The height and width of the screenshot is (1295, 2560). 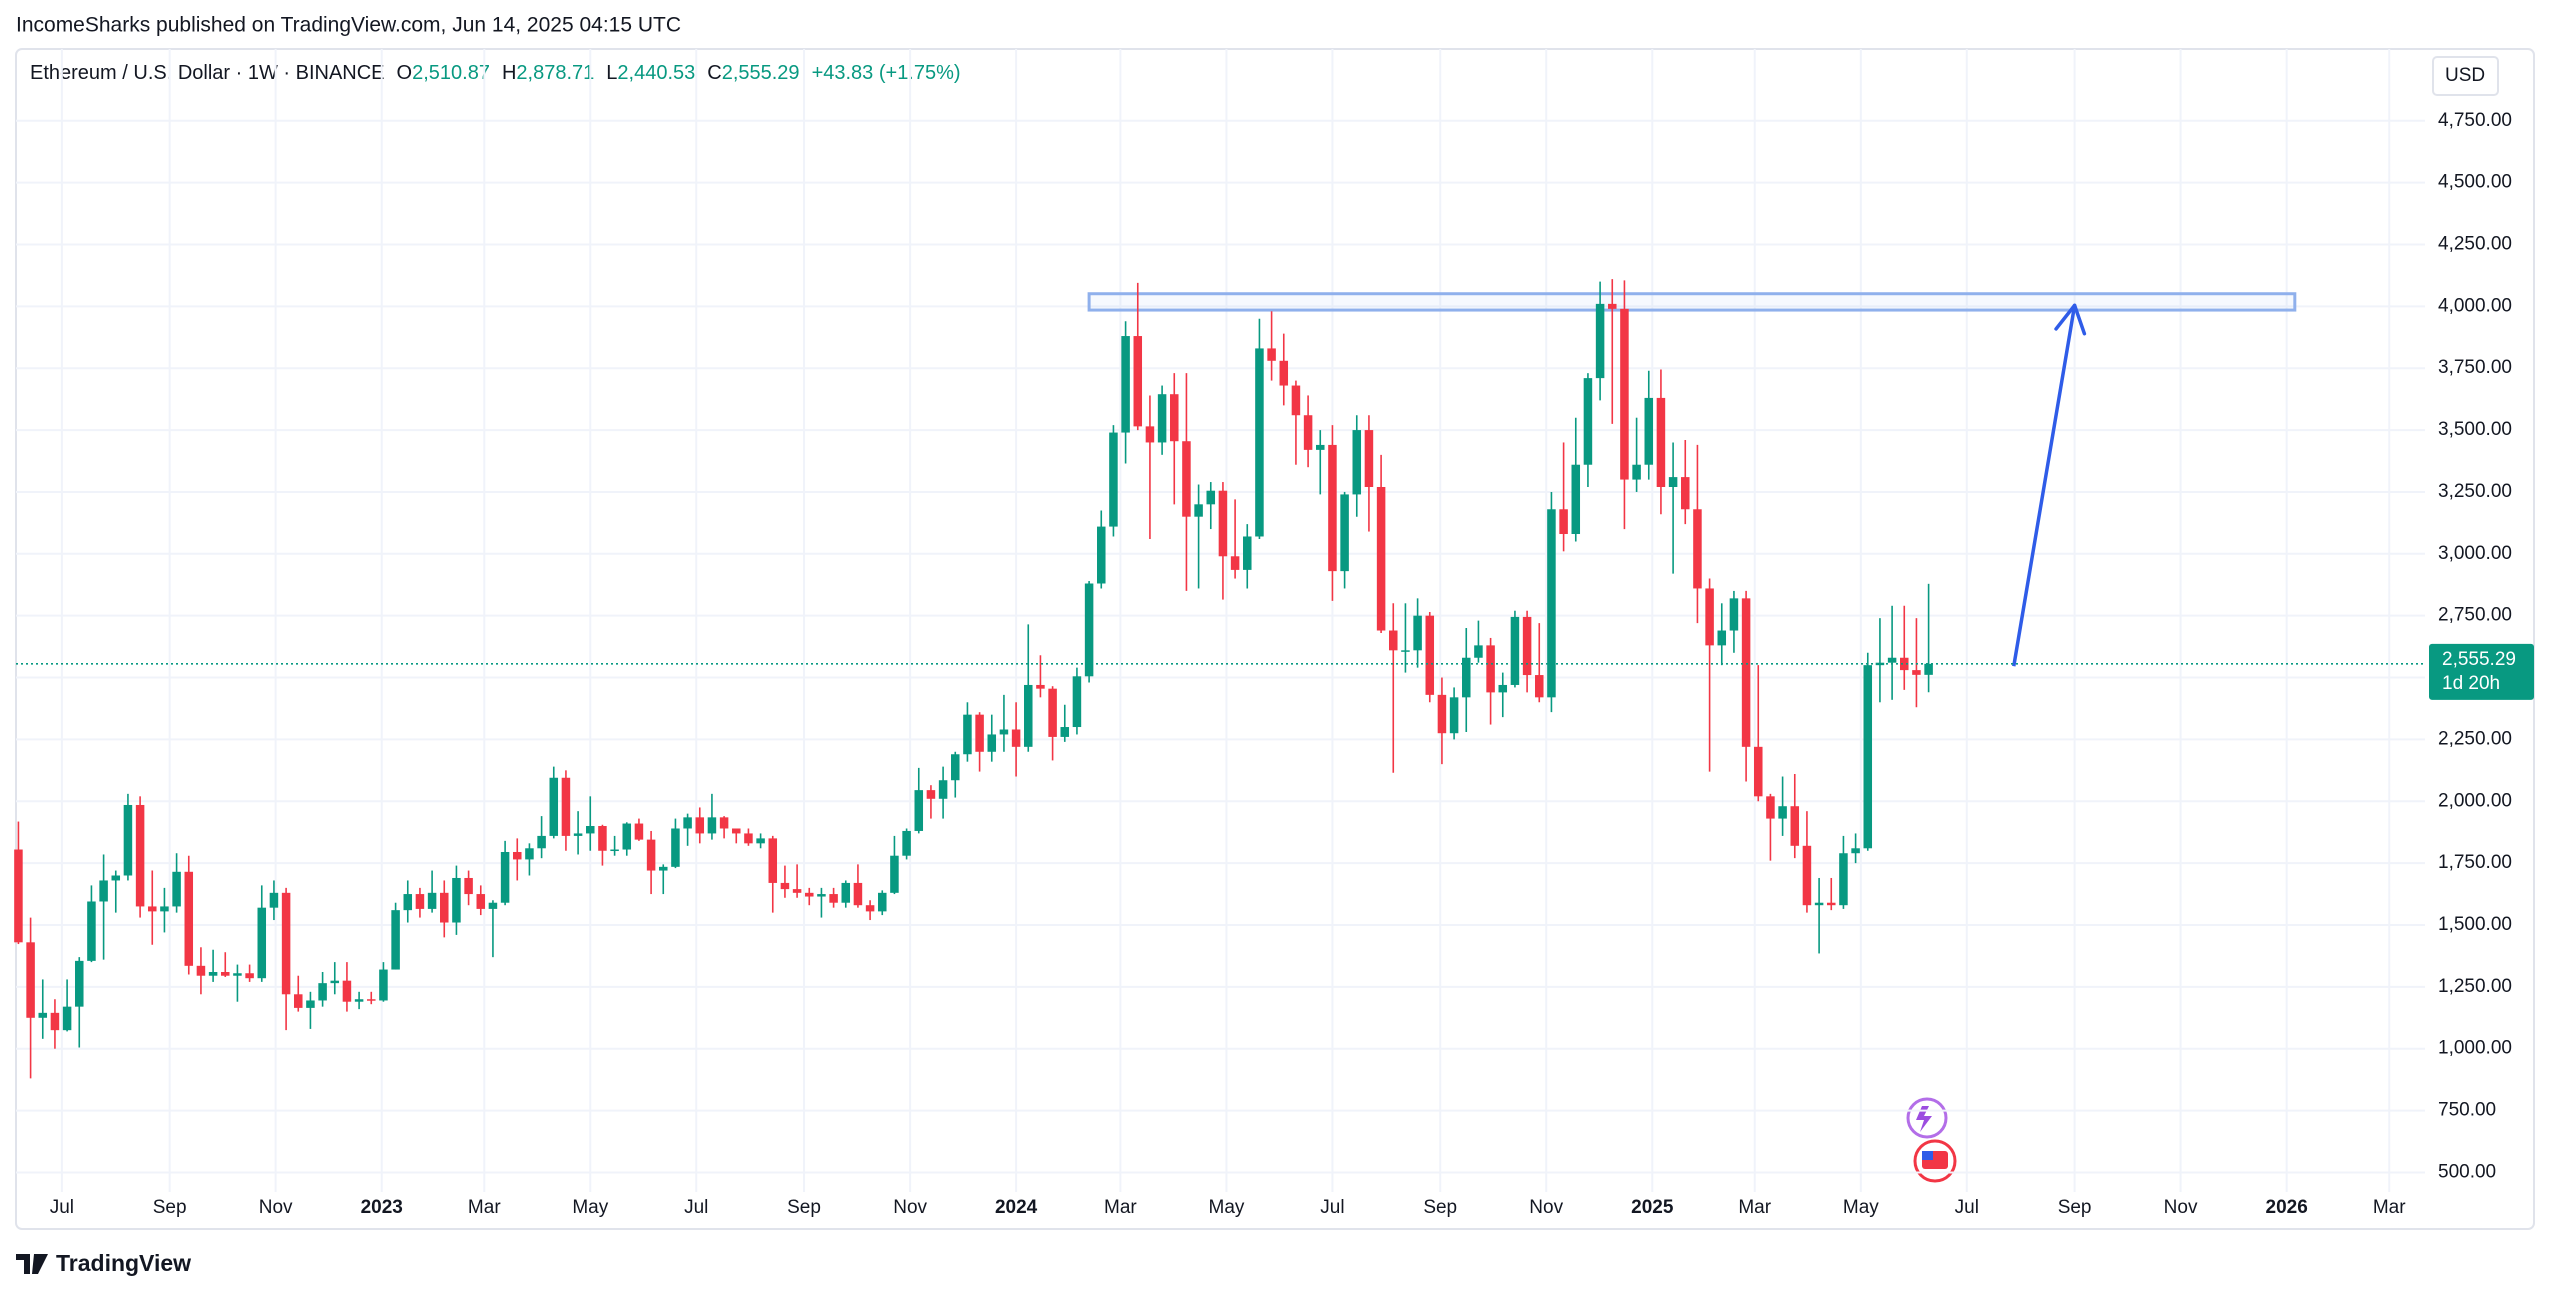 What do you see at coordinates (2467, 1110) in the screenshot?
I see `y-tick-label: 750.00` at bounding box center [2467, 1110].